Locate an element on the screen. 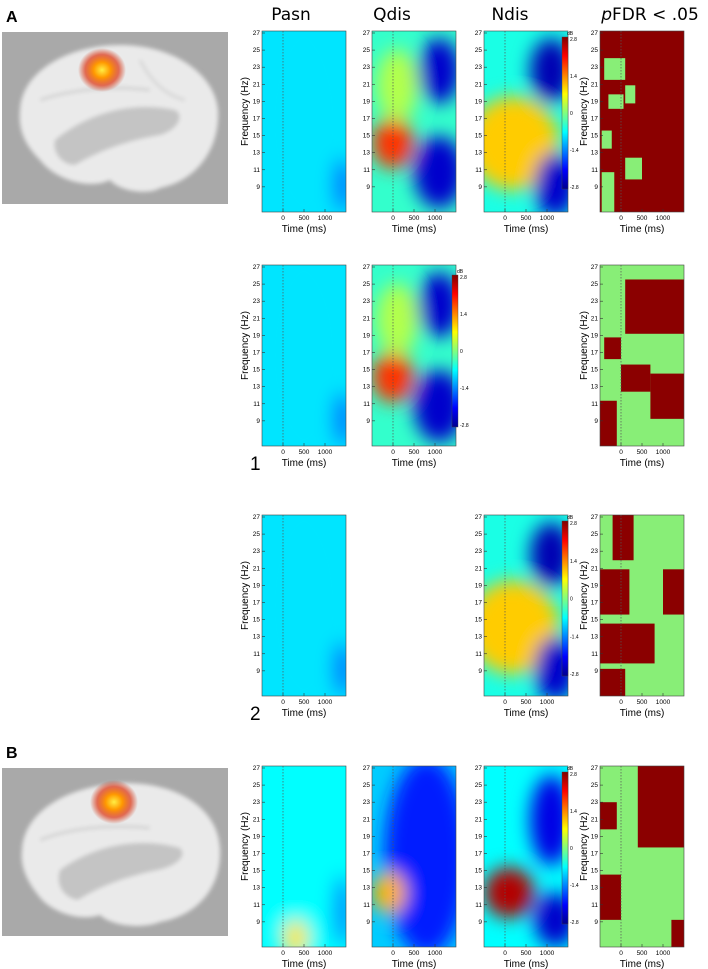  column-title-ndis: Ndis is located at coordinates (509, 15).